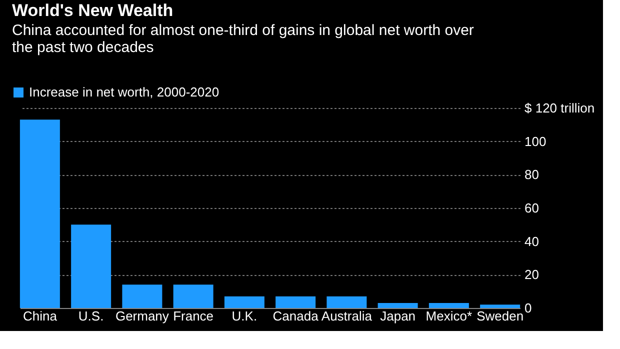 Image resolution: width=620 pixels, height=349 pixels. Describe the element at coordinates (347, 316) in the screenshot. I see `x-tick-label: Australia` at that location.